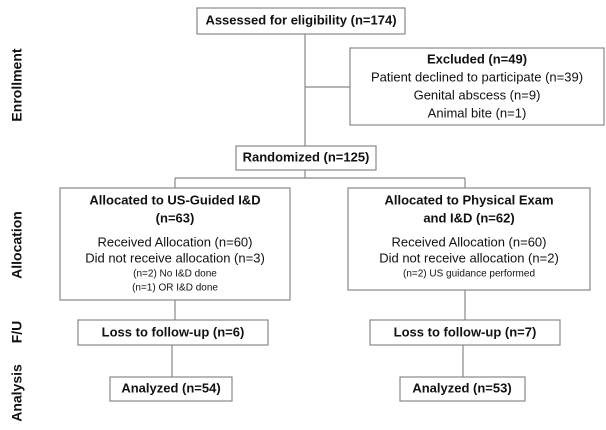 This screenshot has height=430, width=606. I want to click on box-text: Analyzed (n=54), so click(170, 387).